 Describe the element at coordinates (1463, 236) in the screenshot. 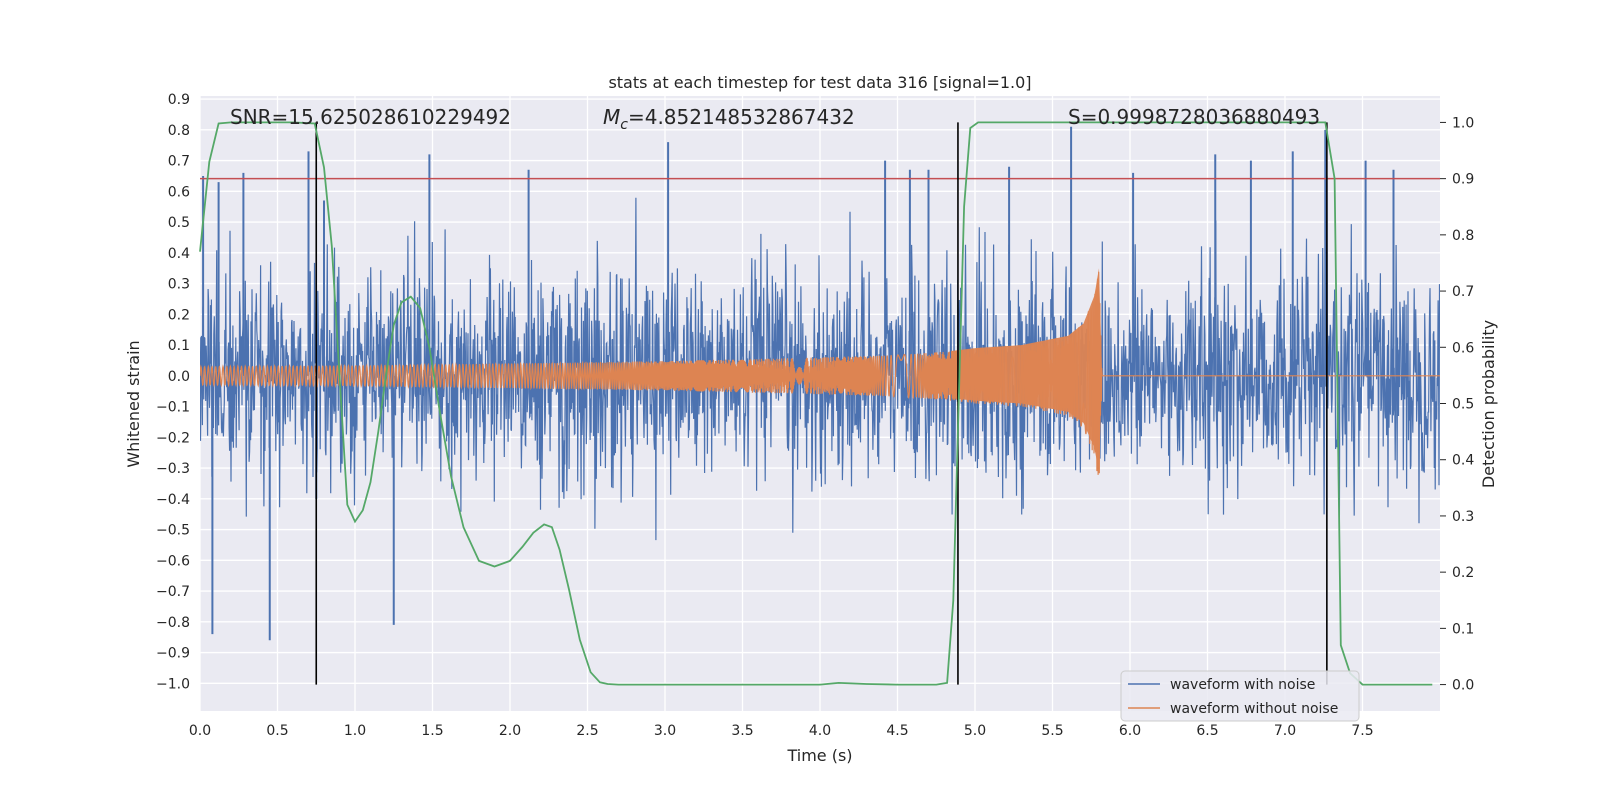

I see `y2-tick-label: 0.8` at that location.